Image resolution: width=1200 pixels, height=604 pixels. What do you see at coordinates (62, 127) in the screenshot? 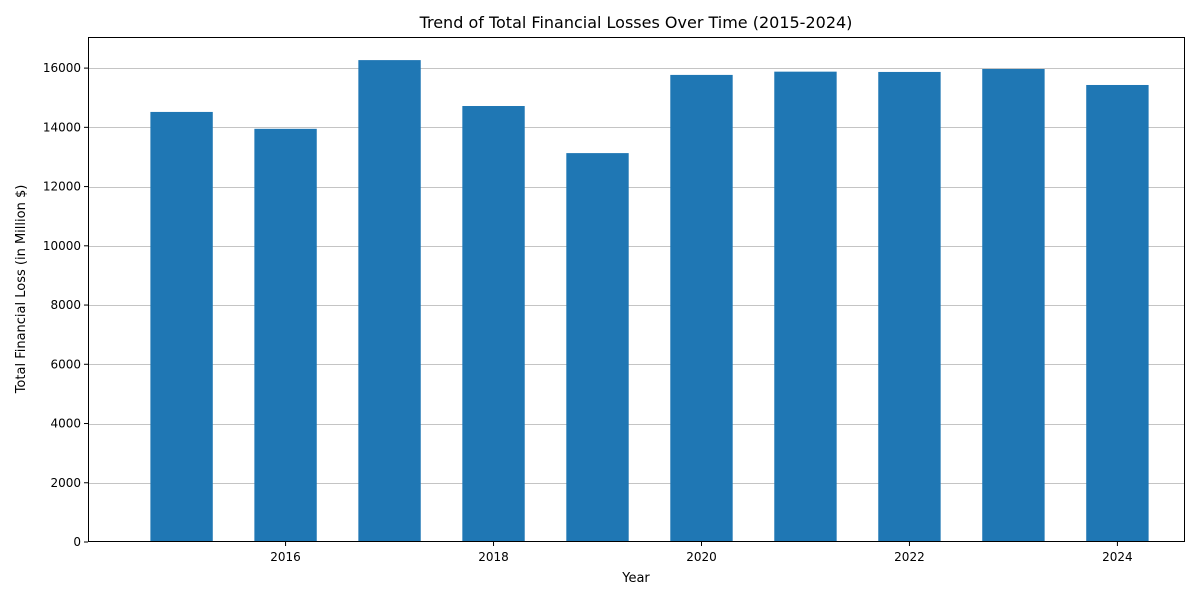
I see `y-tick-label-14000: 14000` at bounding box center [62, 127].